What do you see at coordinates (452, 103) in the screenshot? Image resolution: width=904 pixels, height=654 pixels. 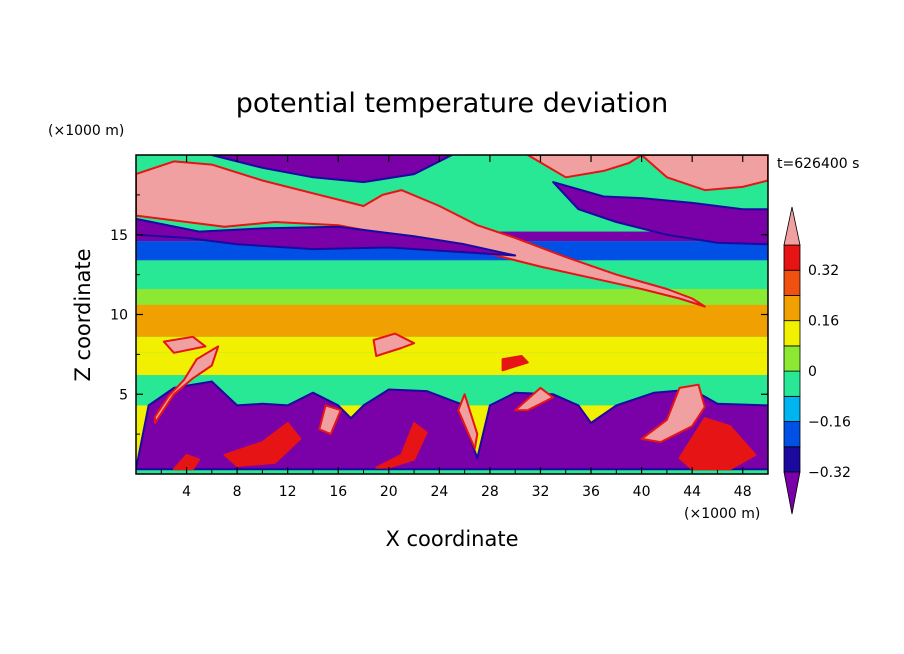 I see `chart-title: potential temperature deviation` at bounding box center [452, 103].